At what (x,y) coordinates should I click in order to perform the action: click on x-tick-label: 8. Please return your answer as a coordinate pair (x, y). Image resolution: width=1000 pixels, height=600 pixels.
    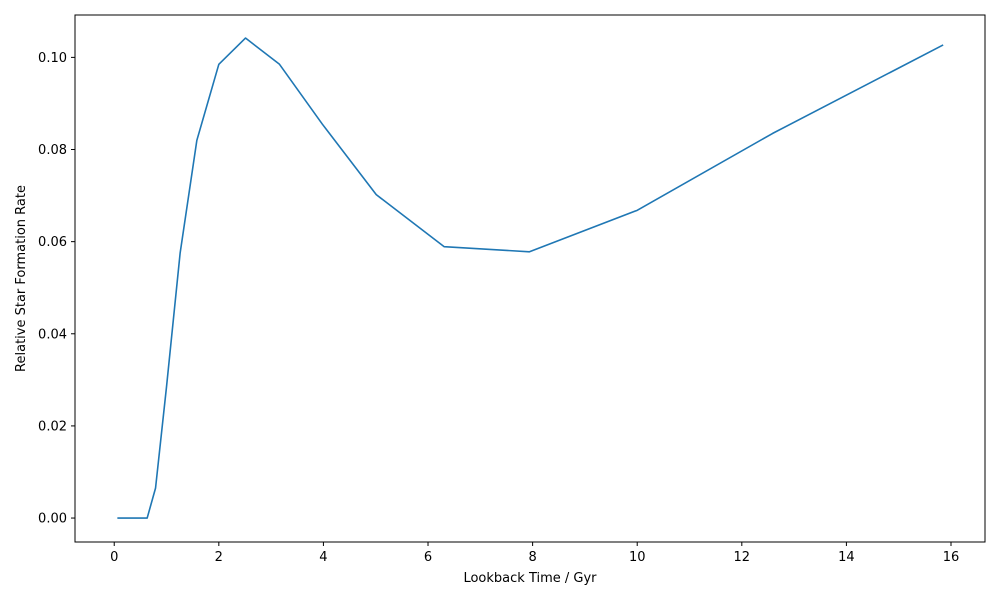
    Looking at the image, I should click on (532, 557).